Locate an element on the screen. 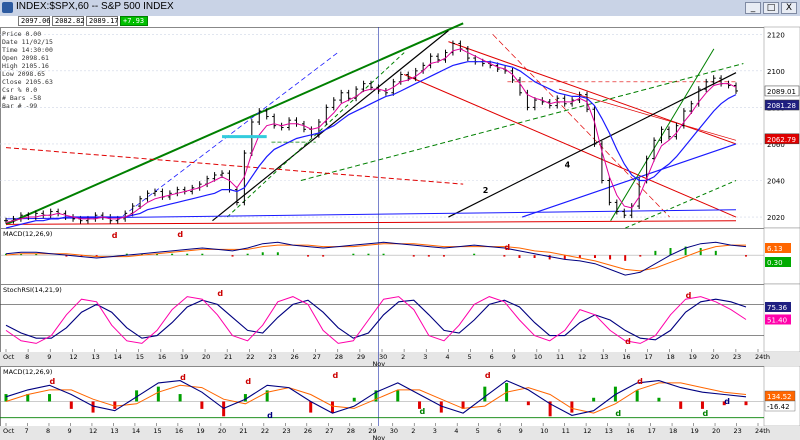  date-axis-label: 26 is located at coordinates (295, 357).